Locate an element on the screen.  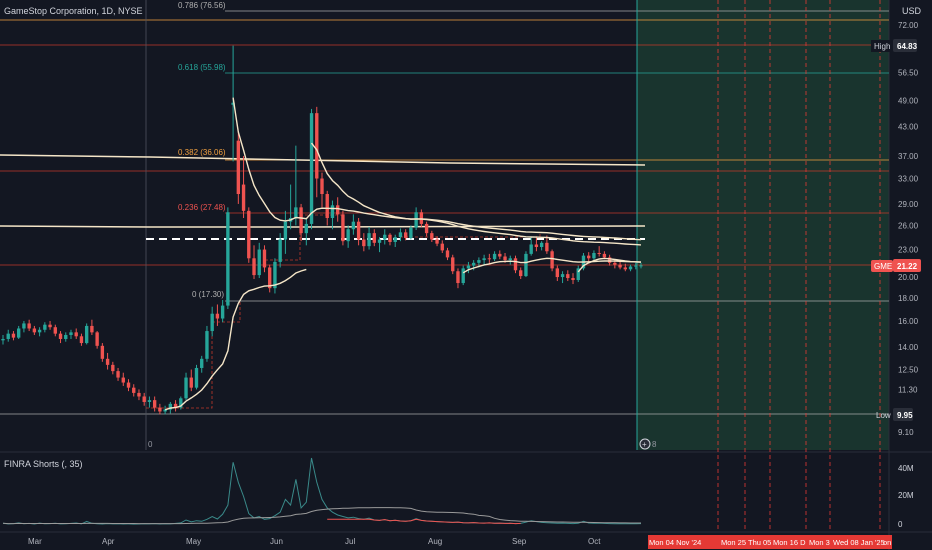
short-volume-highlight is located at coordinates (424, 521).